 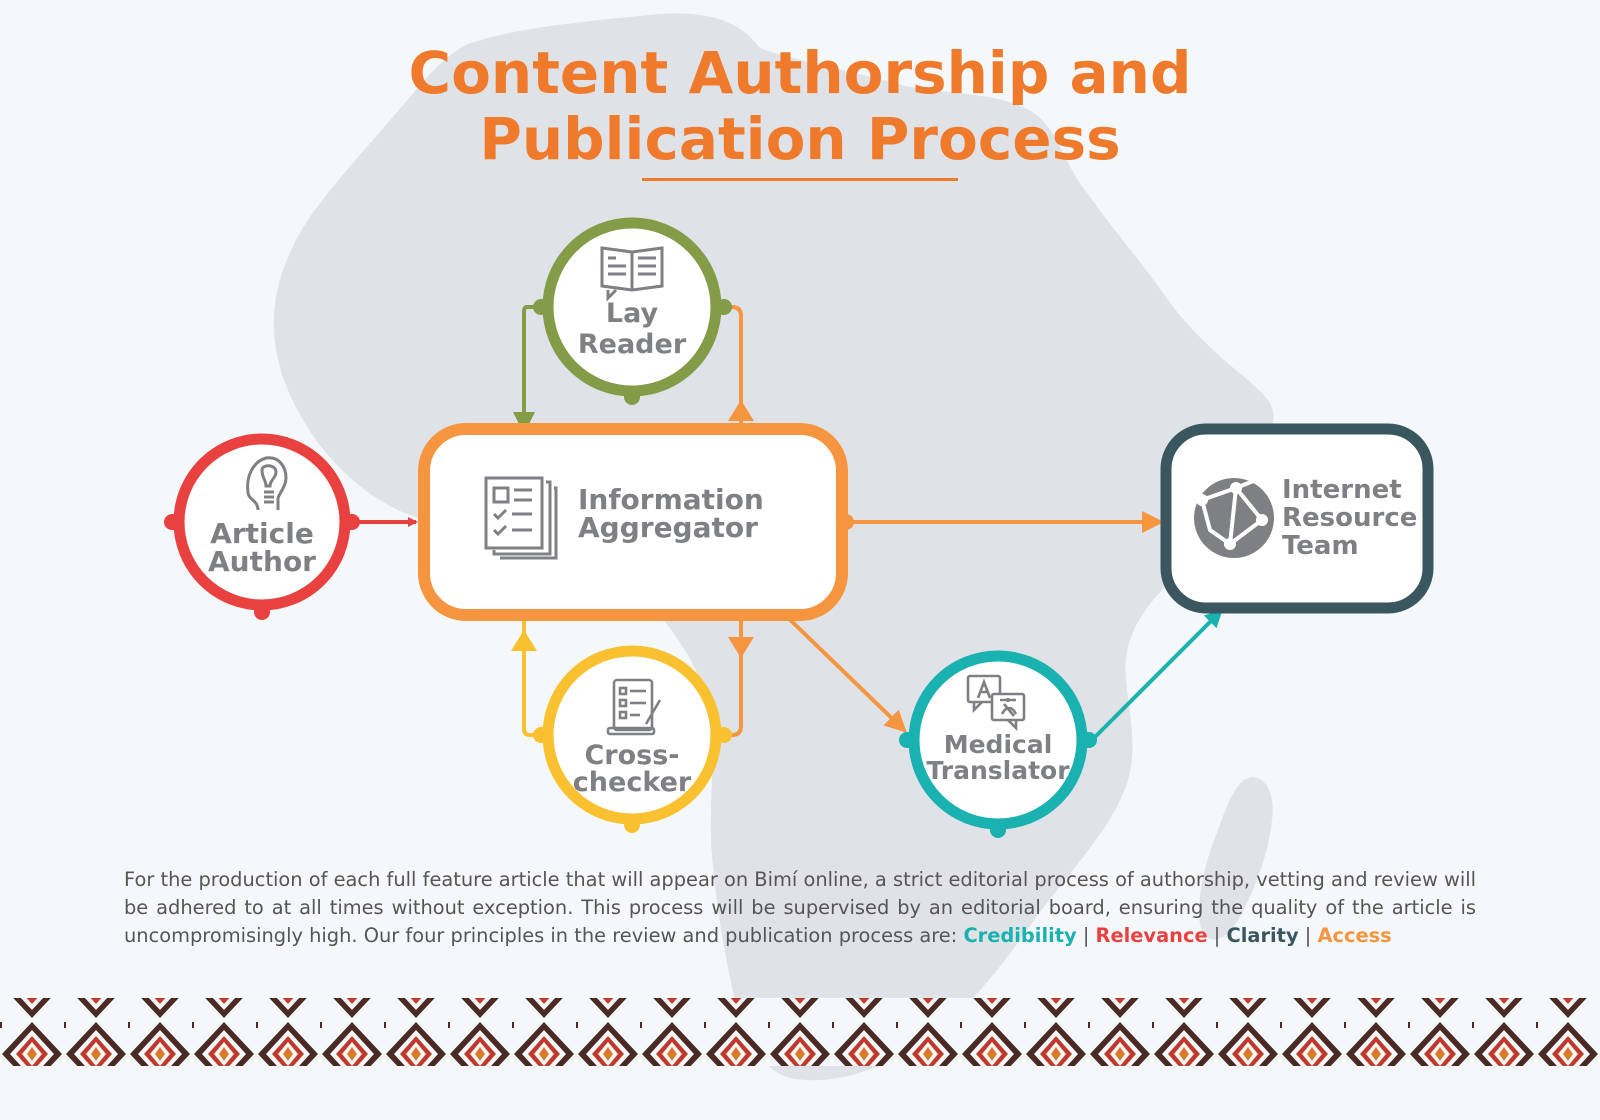 I want to click on node-article-author, so click(x=262, y=526).